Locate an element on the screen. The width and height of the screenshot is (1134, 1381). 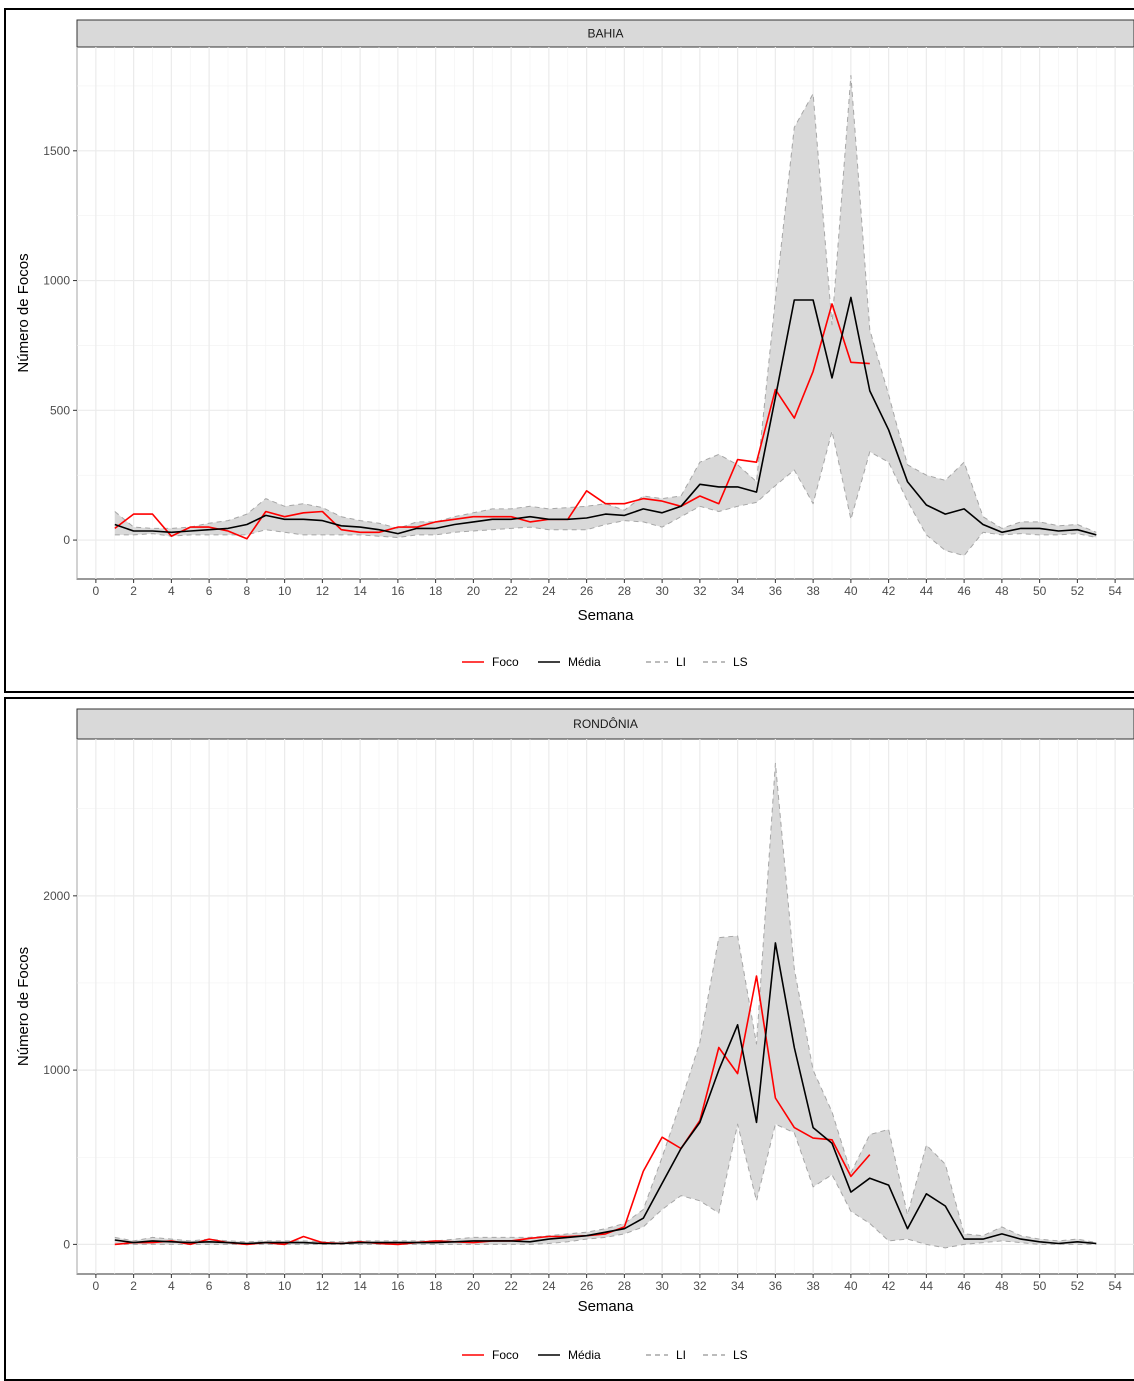
series-line-li is located at coordinates (605, 493).